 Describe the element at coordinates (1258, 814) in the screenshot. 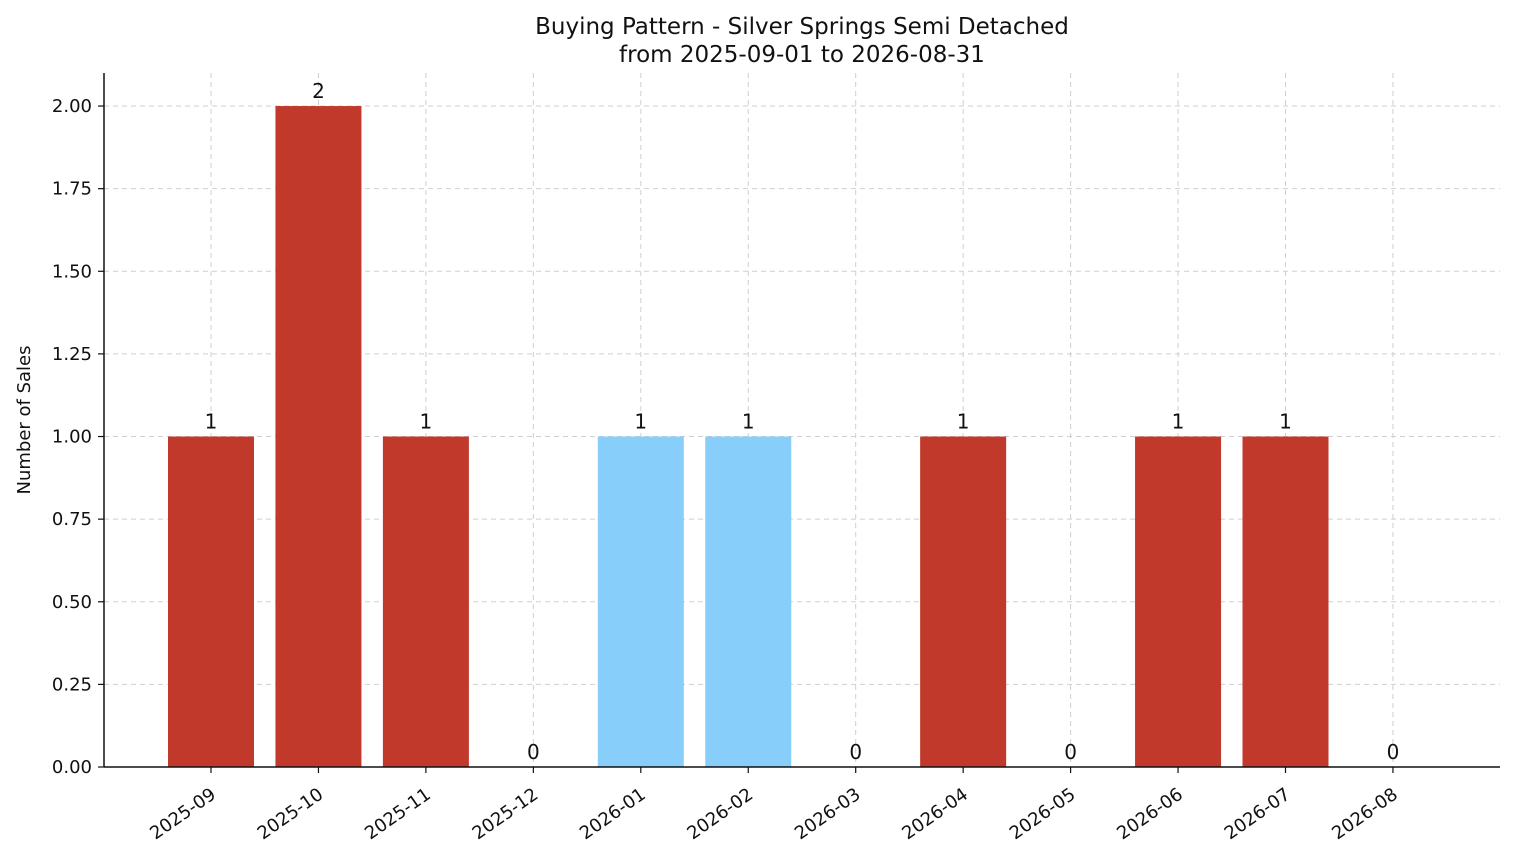

I see `x-tick-label: 2026-07` at that location.